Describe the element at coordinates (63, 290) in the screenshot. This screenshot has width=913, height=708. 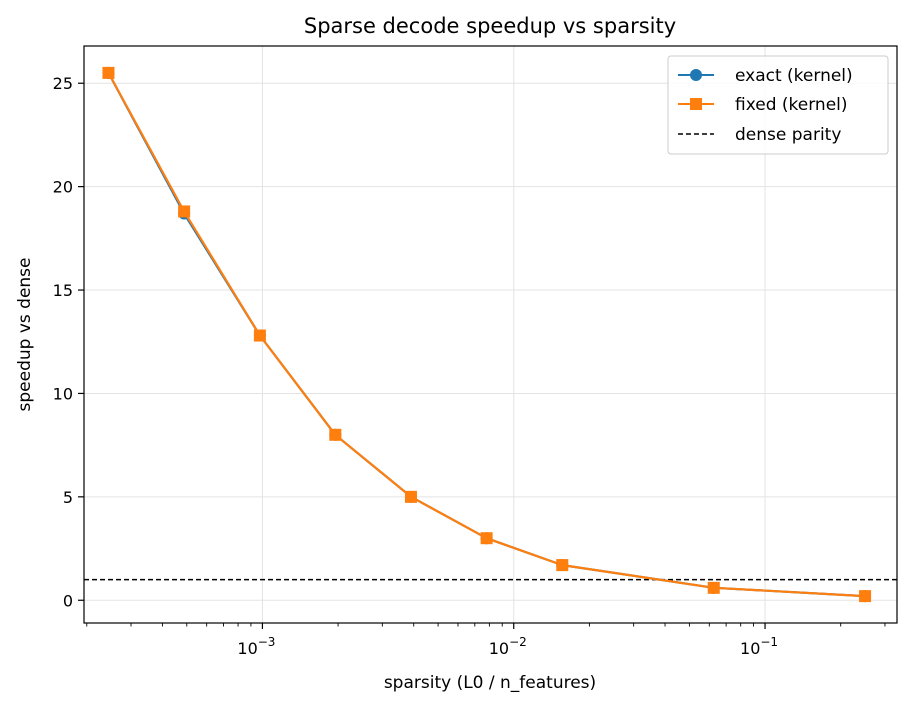
I see `y-tick-label: 15` at that location.